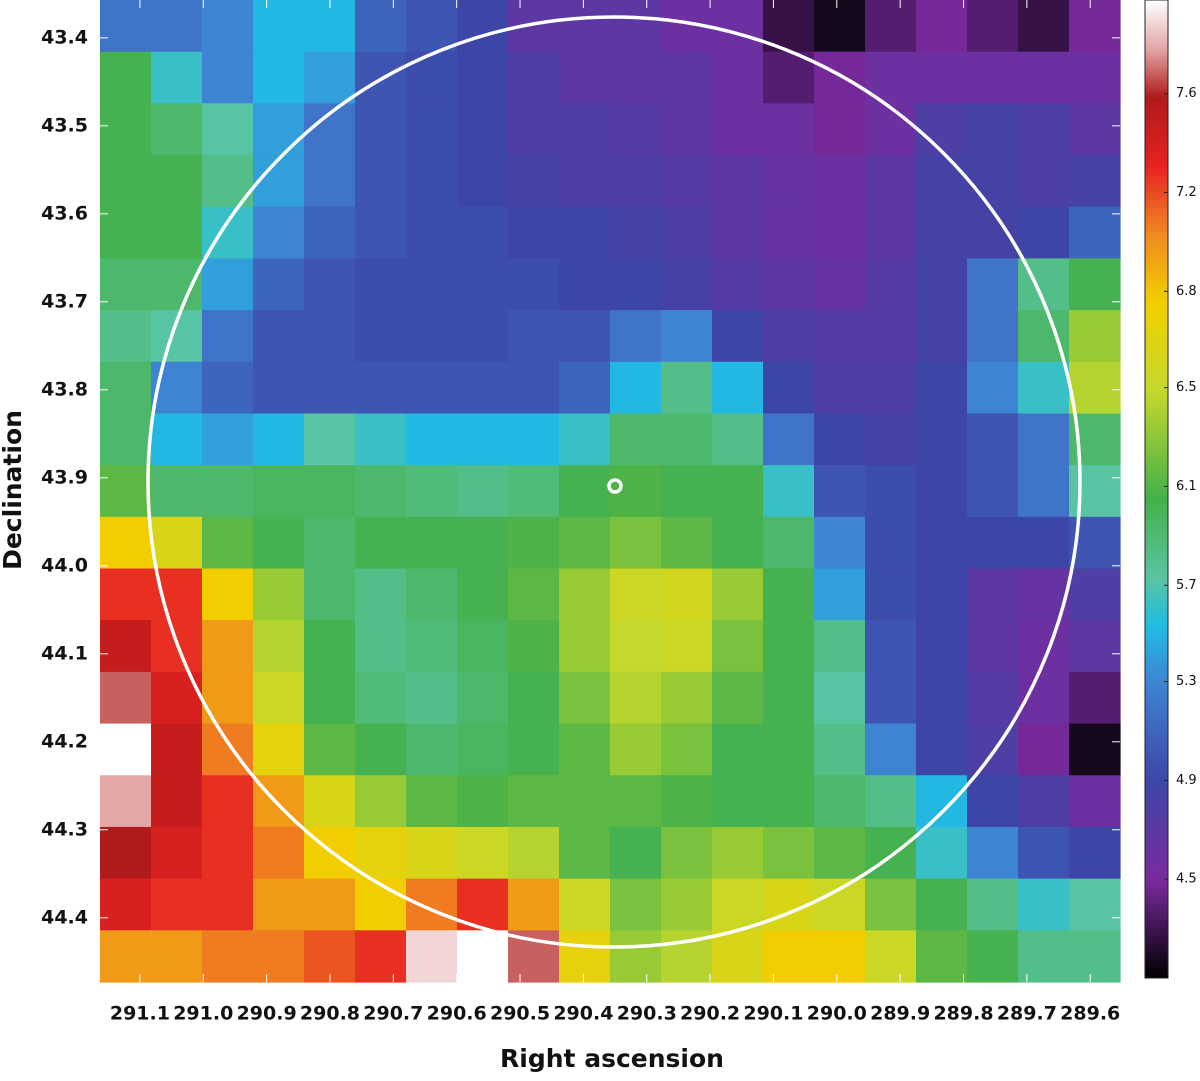 This screenshot has height=1081, width=1200. Describe the element at coordinates (64, 829) in the screenshot. I see `y-tick-label: 44.3` at that location.